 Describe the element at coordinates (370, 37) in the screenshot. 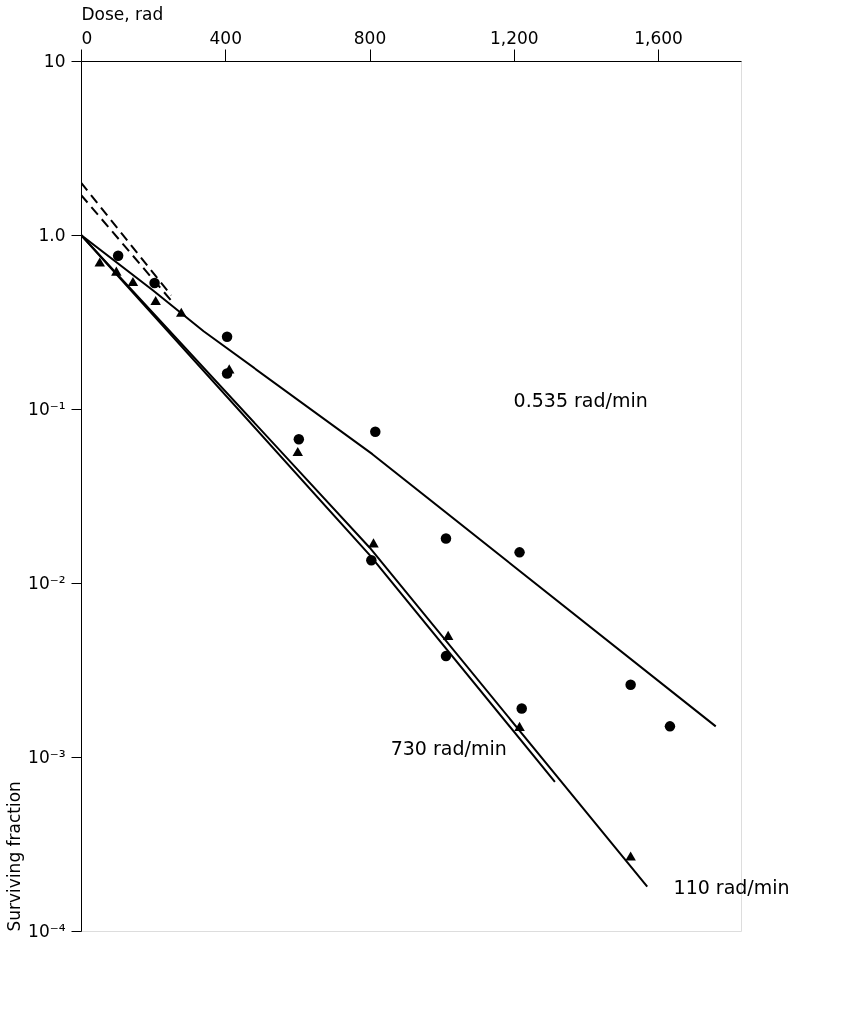

I see `x-tick-label: 800` at that location.